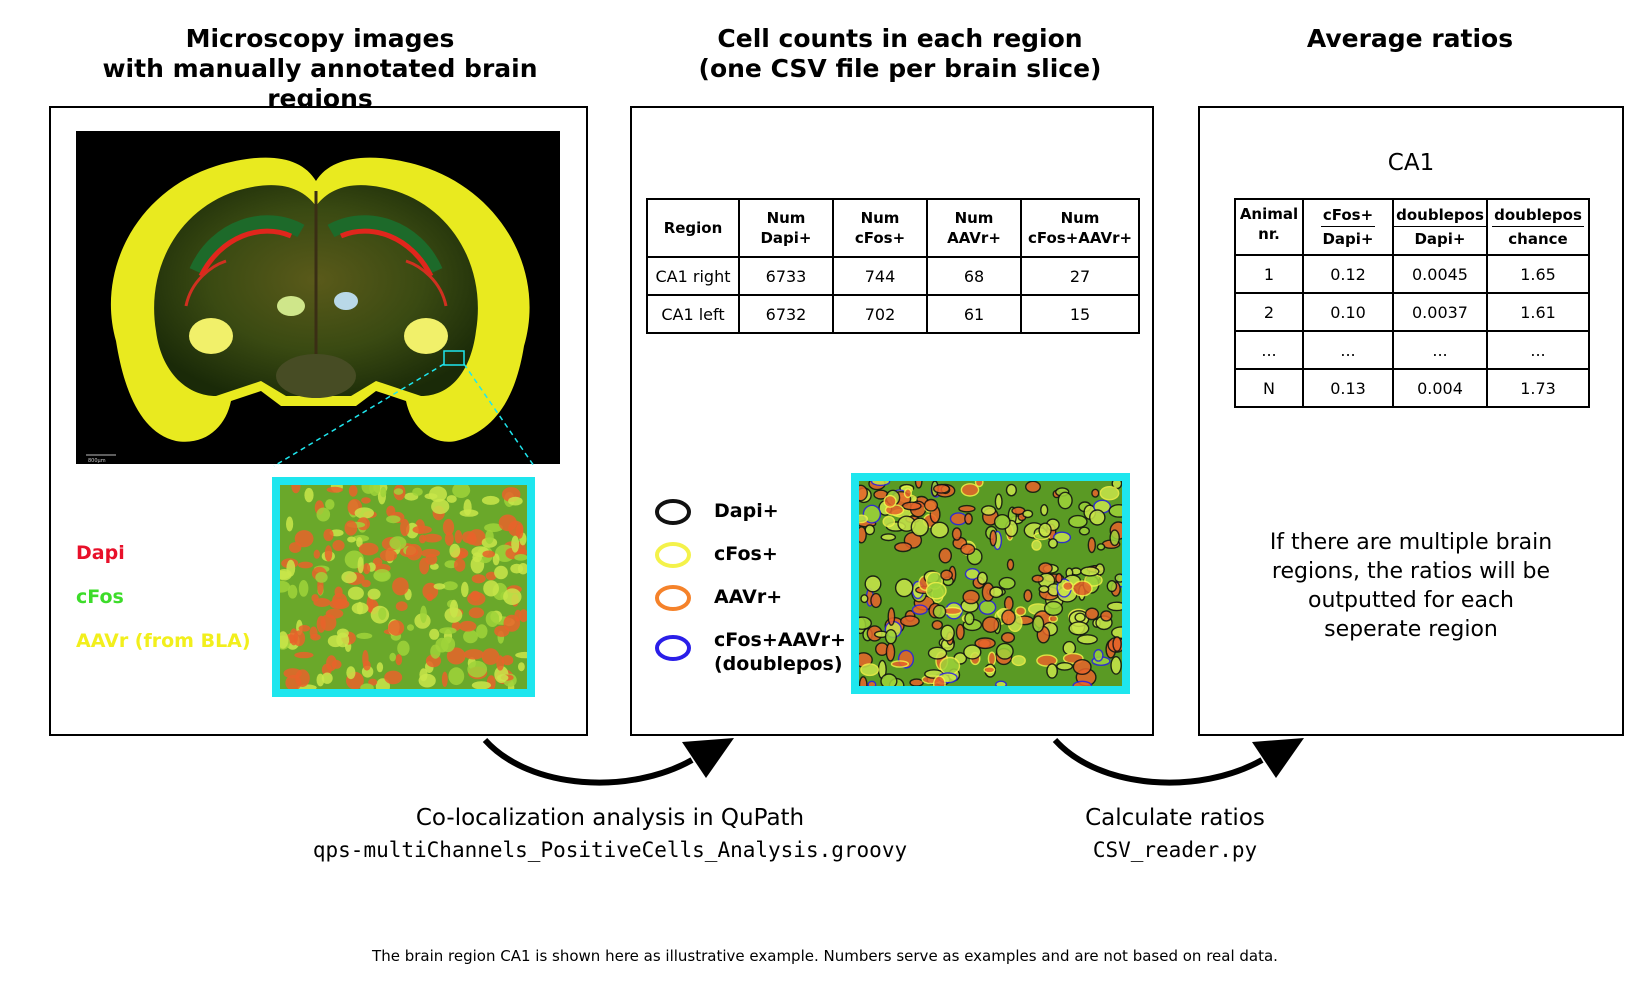 The image size is (1650, 997). Describe the element at coordinates (974, 276) in the screenshot. I see `table-cell: 68` at that location.